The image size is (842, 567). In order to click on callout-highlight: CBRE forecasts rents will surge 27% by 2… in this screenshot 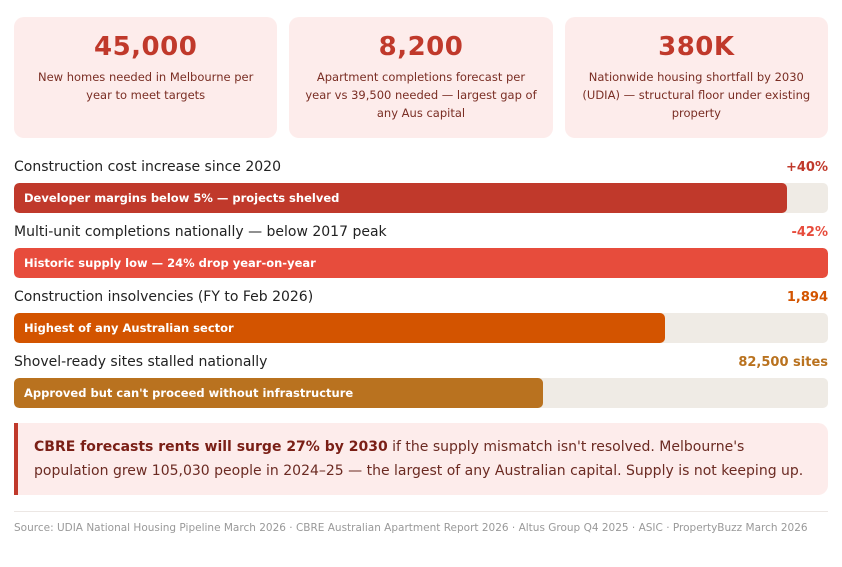, I will do `click(211, 447)`.